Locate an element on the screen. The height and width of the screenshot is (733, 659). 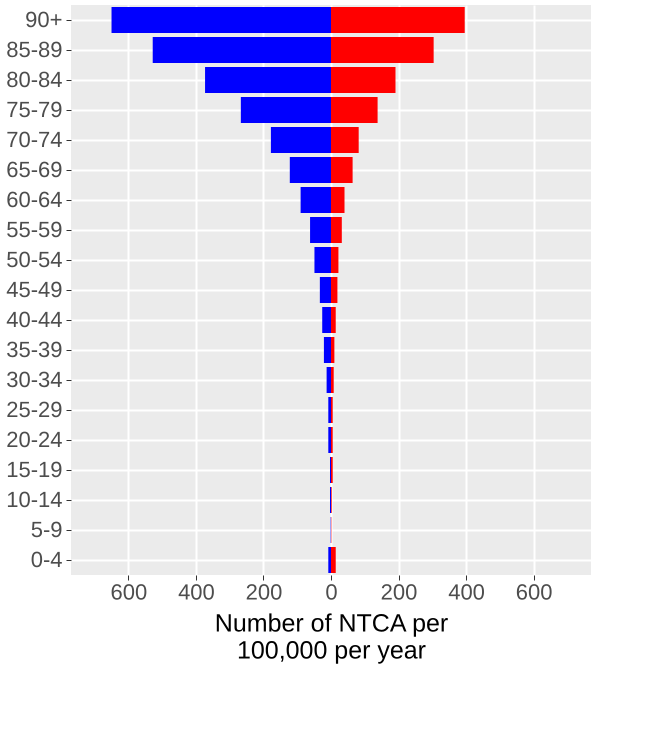
y-tick-label: 70-74 is located at coordinates (34, 139).